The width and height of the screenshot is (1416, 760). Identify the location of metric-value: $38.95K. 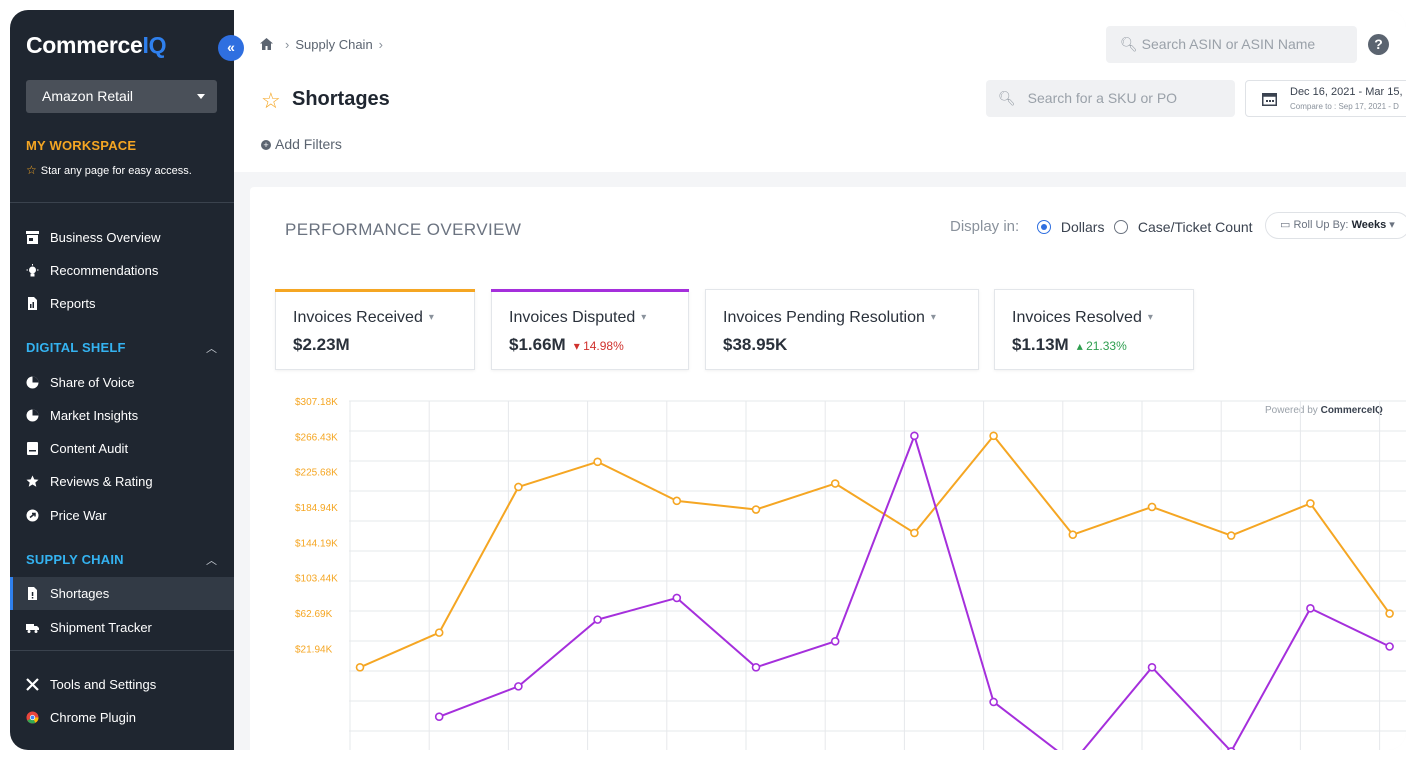
(755, 344).